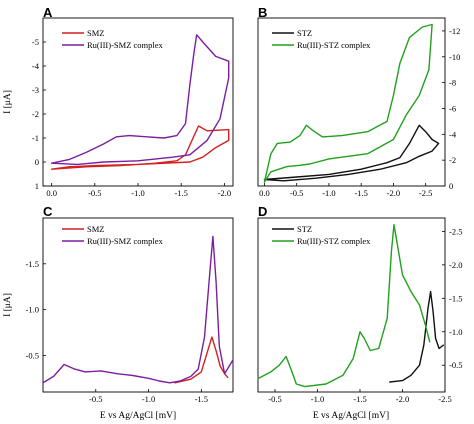 The height and width of the screenshot is (424, 474). Describe the element at coordinates (48, 12) in the screenshot. I see `panel-a-letter: A` at that location.